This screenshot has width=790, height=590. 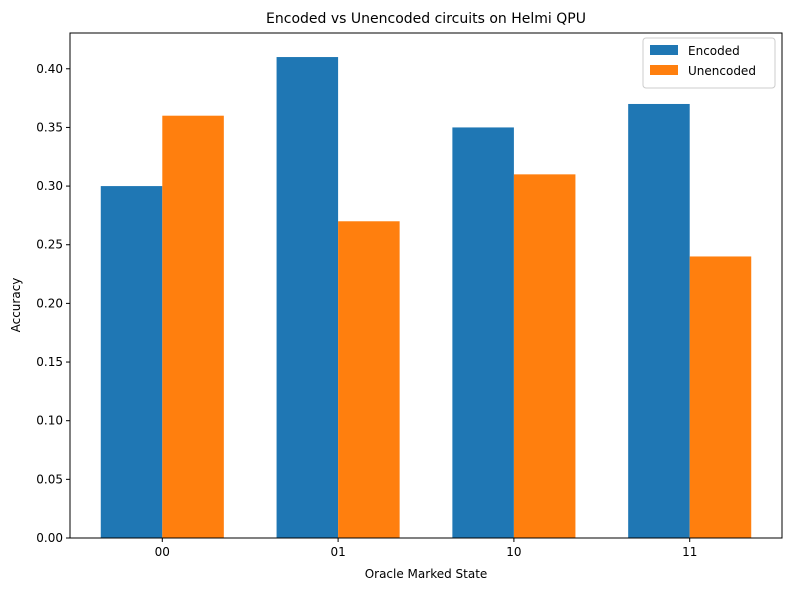 I want to click on y-axis-label: Accuracy, so click(x=16, y=305).